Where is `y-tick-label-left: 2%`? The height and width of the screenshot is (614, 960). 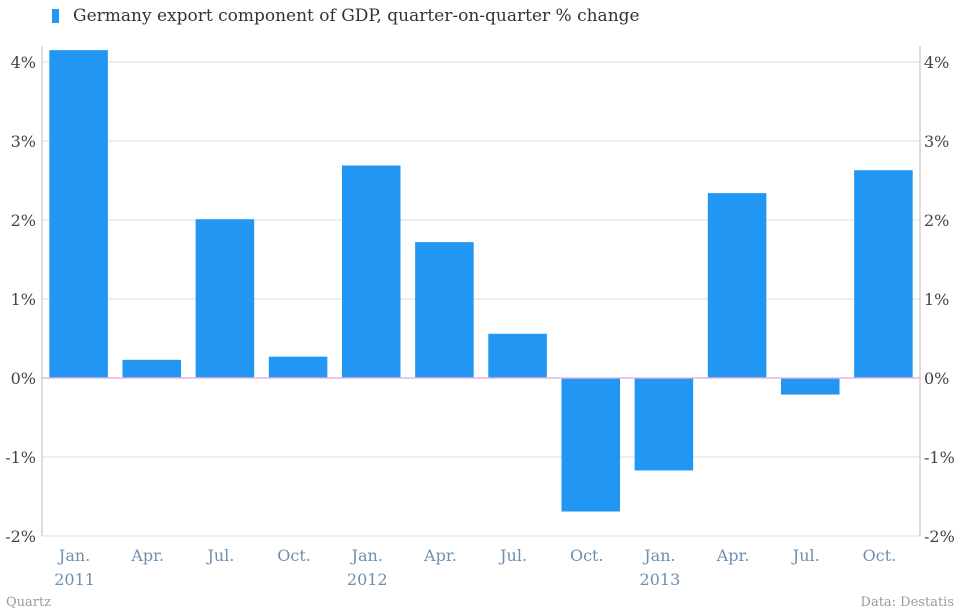
y-tick-label-left: 2% is located at coordinates (23, 220).